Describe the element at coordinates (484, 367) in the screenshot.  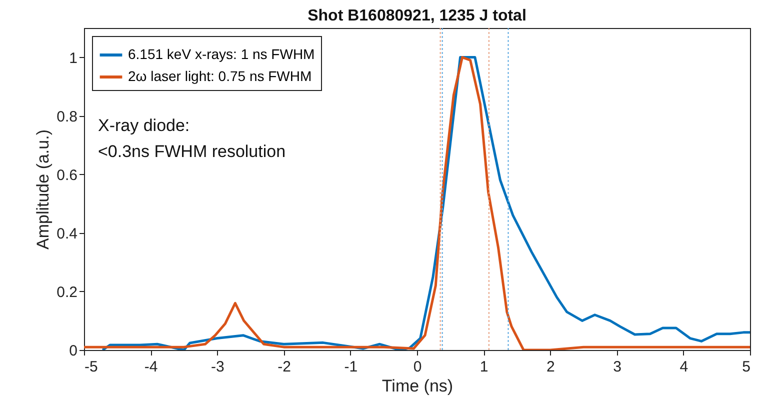
I see `x-tick-label: 1` at that location.